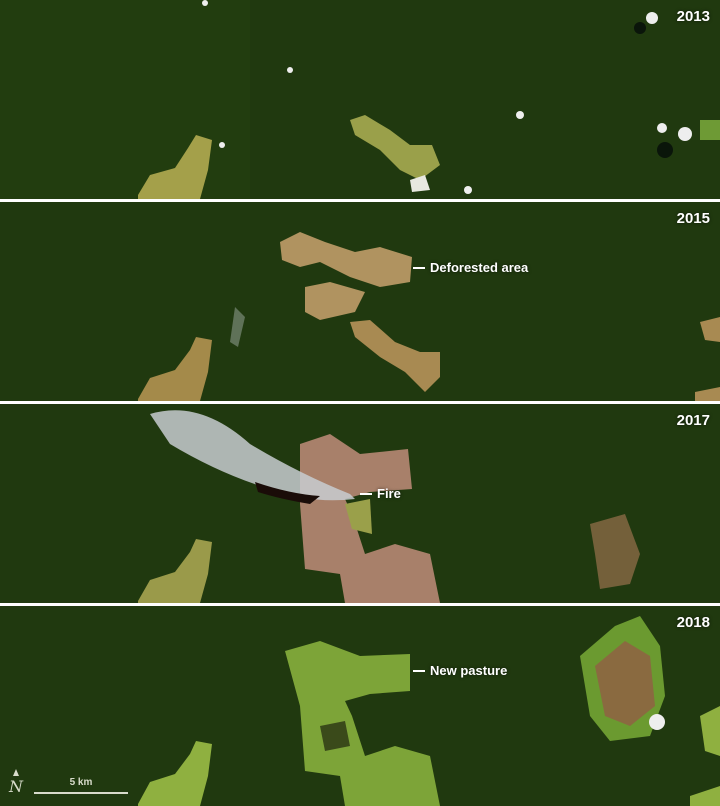 Image resolution: width=720 pixels, height=806 pixels. I want to click on annotation-text: New pasture, so click(469, 670).